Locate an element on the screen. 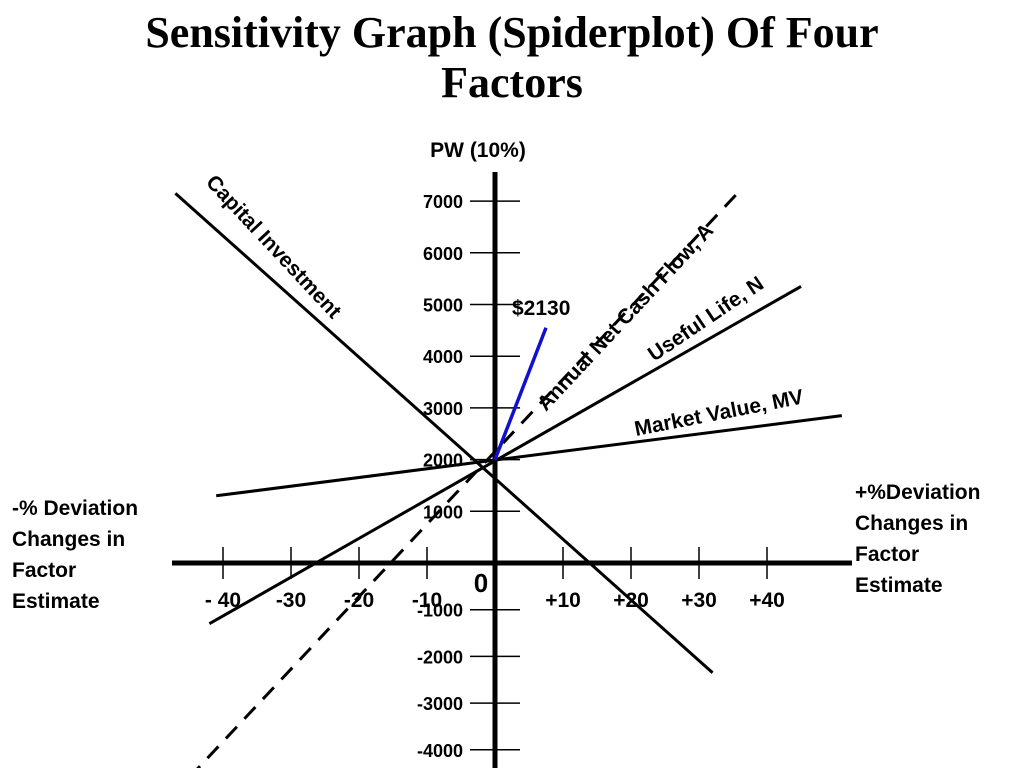  series-label-capital-investment: Capital Investment is located at coordinates (273, 247).